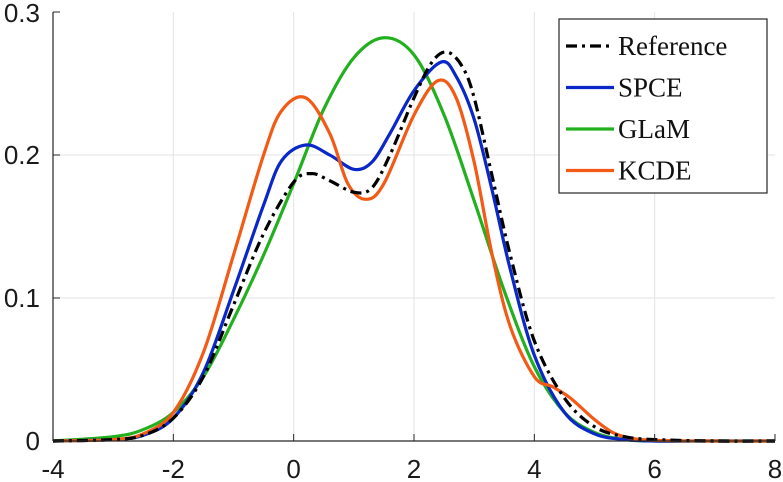 The image size is (783, 482). What do you see at coordinates (534, 468) in the screenshot?
I see `x-tick-label: 4` at bounding box center [534, 468].